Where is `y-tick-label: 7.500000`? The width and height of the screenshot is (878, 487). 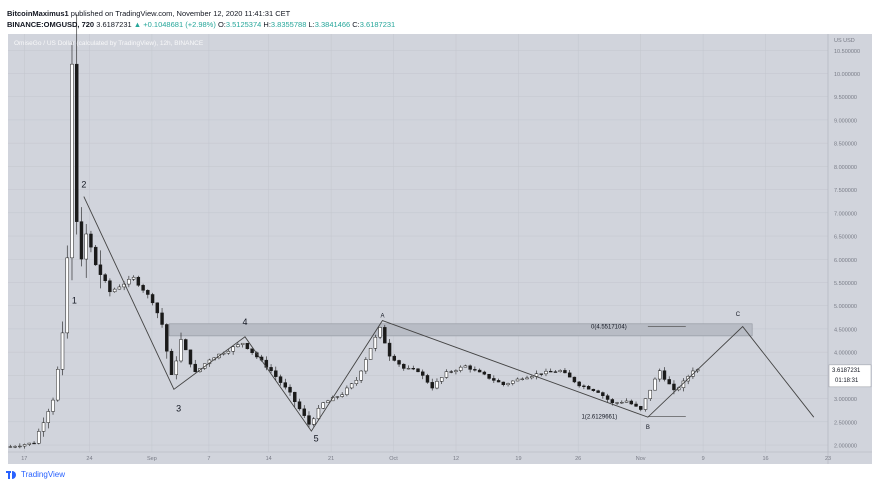
y-tick-label: 7.500000 is located at coordinates (845, 191).